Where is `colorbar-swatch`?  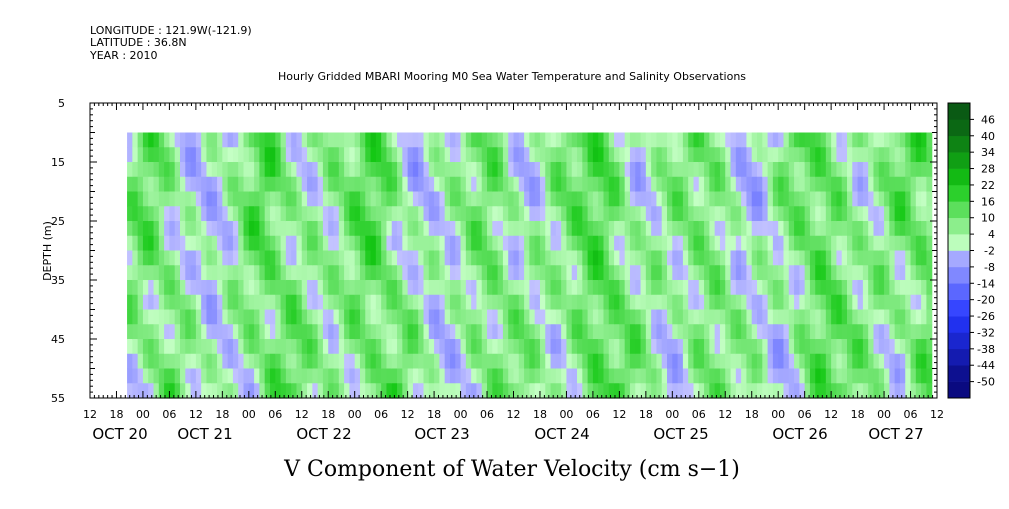 colorbar-swatch is located at coordinates (959, 357).